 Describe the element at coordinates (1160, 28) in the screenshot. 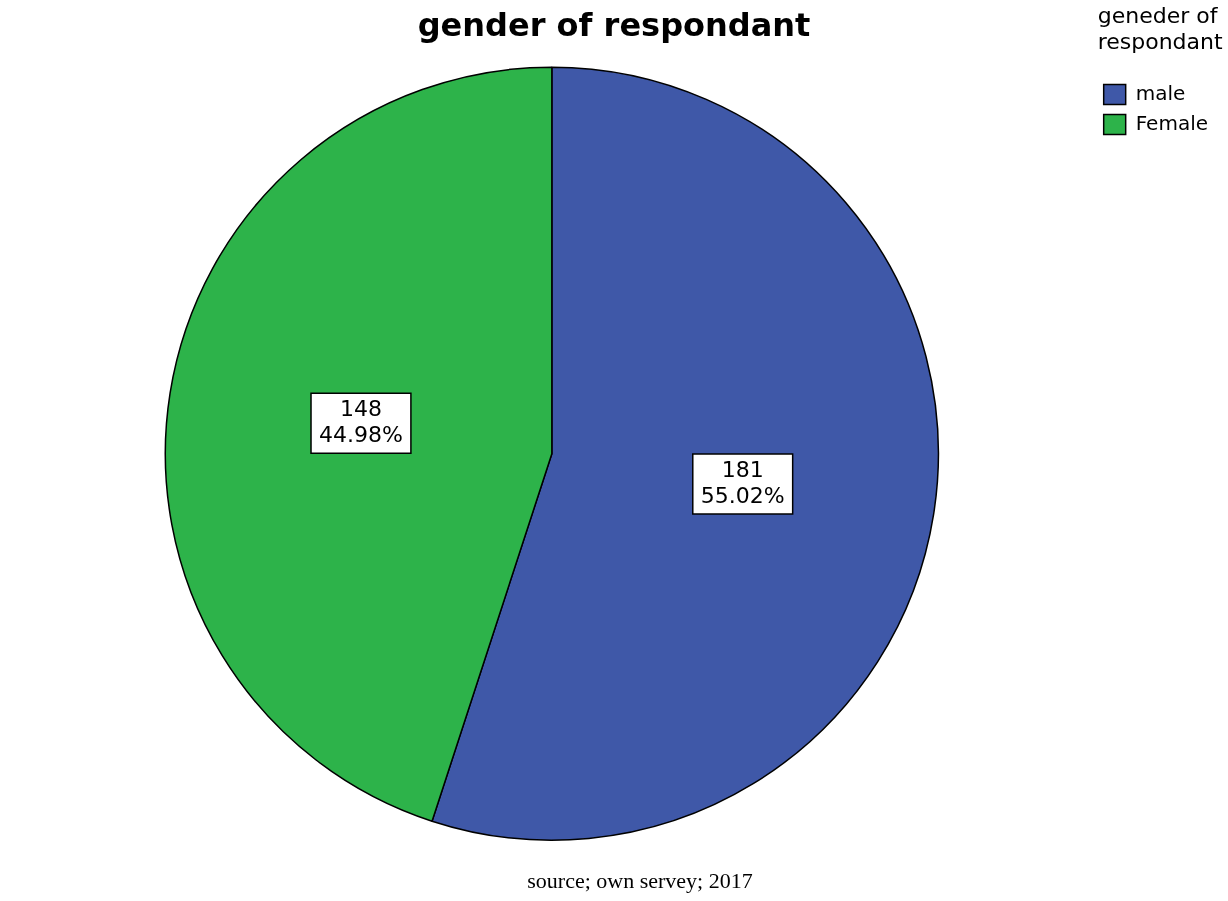

I see `legend-title: geneder of respondant` at that location.